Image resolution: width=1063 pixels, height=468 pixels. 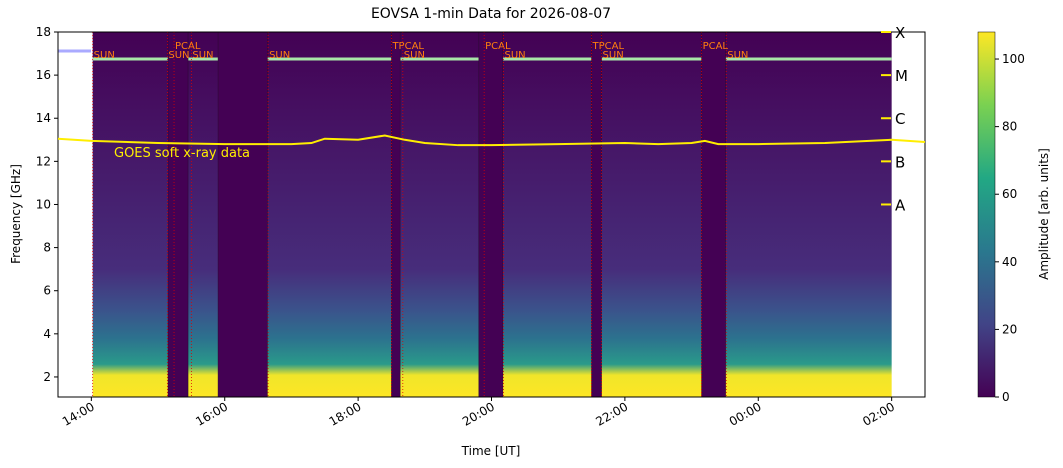 What do you see at coordinates (1013, 59) in the screenshot?
I see `colorbar-tick-label: 100` at bounding box center [1013, 59].